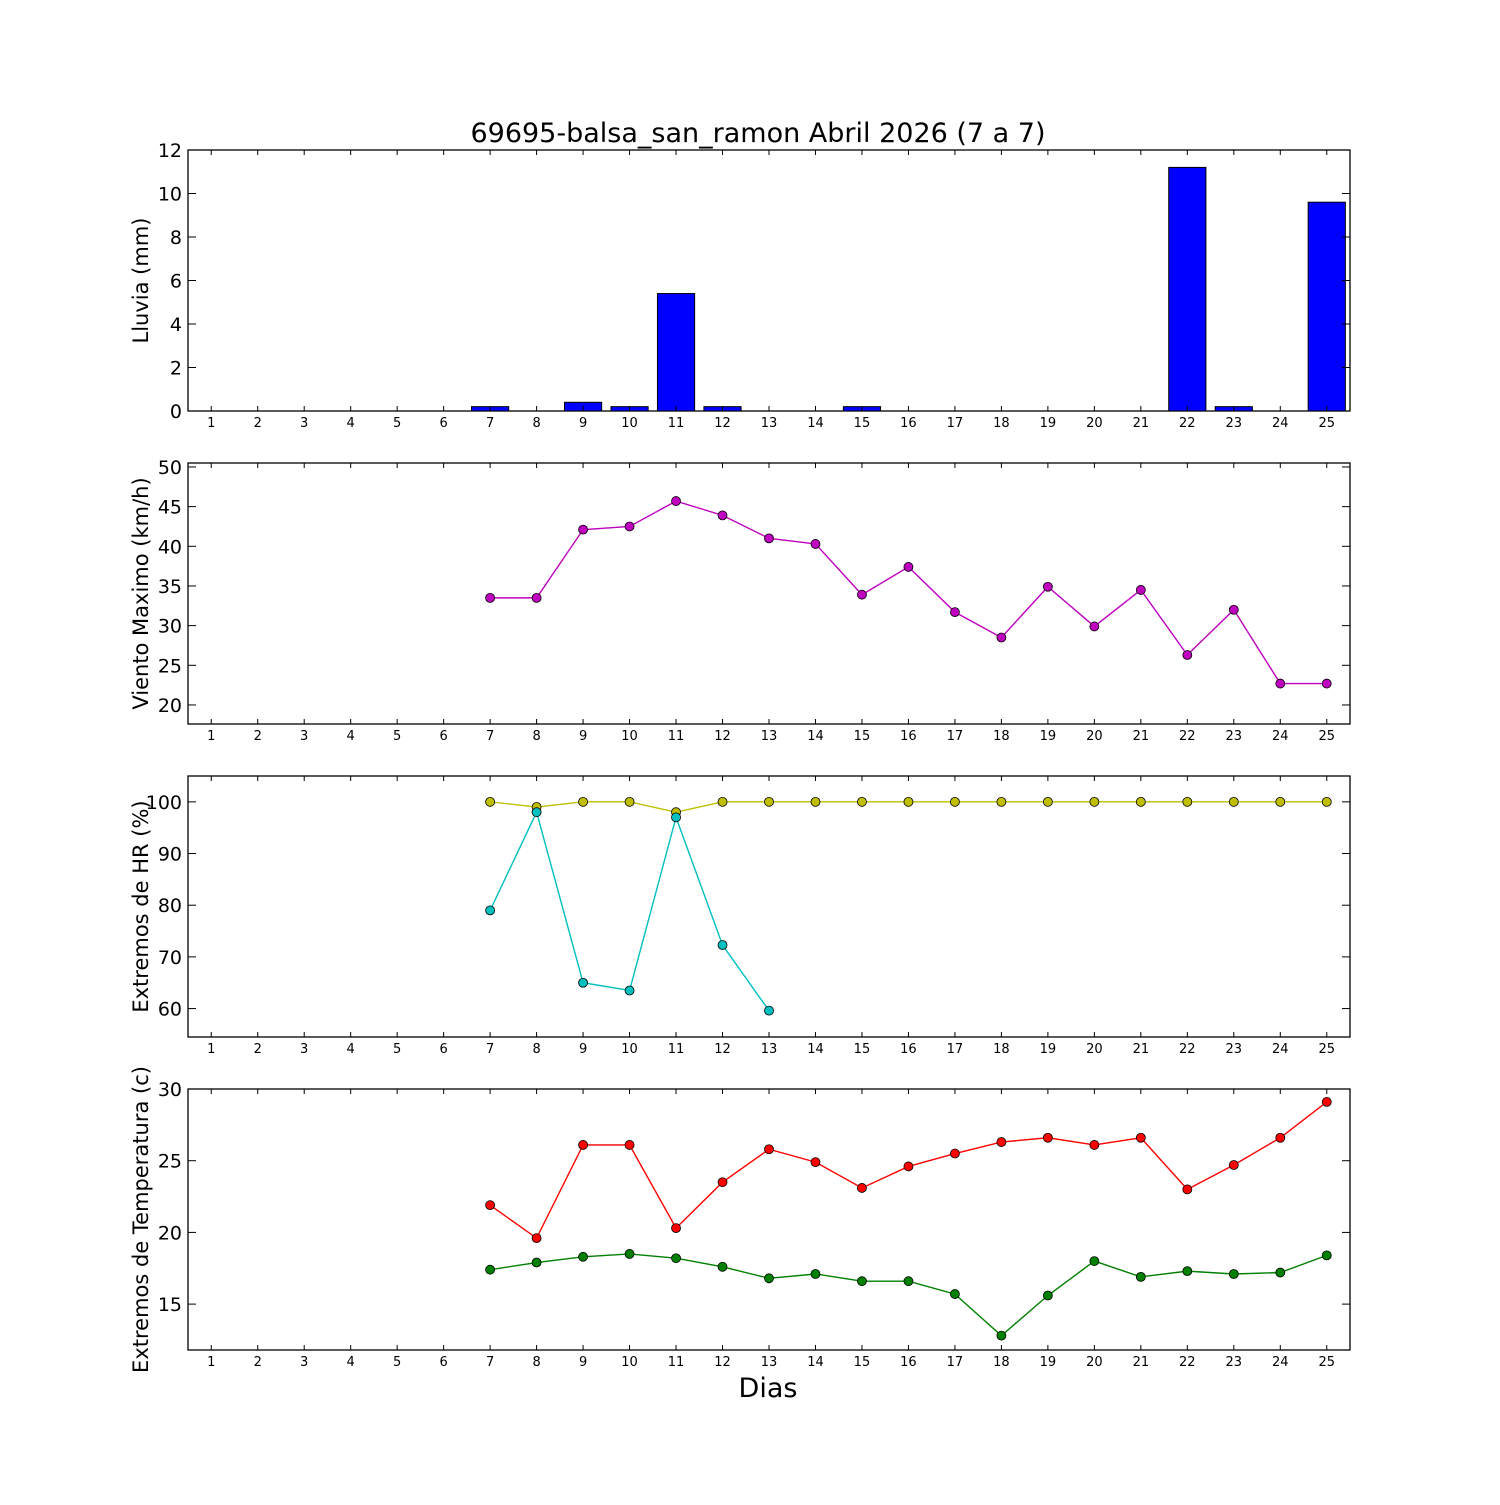  What do you see at coordinates (676, 736) in the screenshot?
I see `viento-xtick-label-11: 11` at bounding box center [676, 736].